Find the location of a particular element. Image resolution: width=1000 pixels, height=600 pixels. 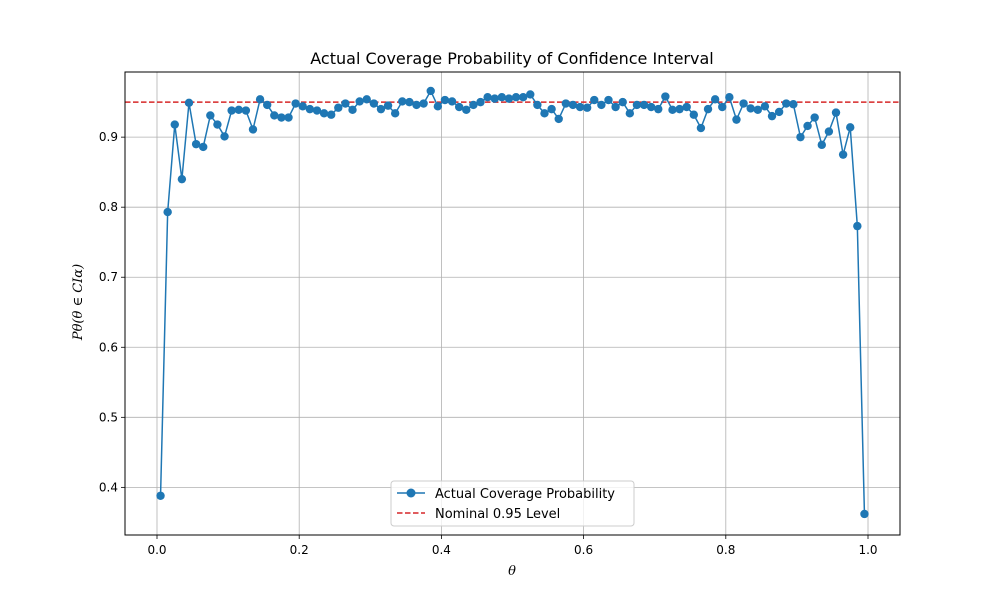

y-tick-label: 0.4 is located at coordinates (108, 487).